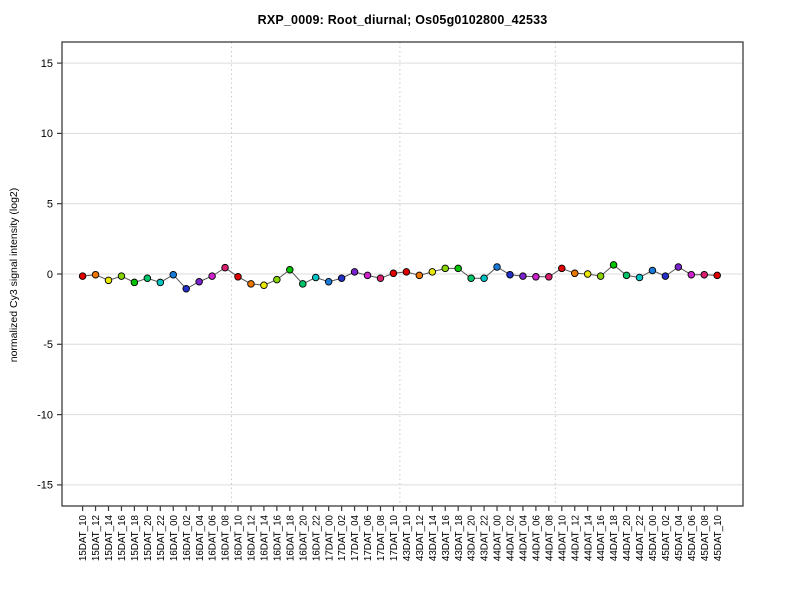 The width and height of the screenshot is (800, 600). Describe the element at coordinates (653, 537) in the screenshot. I see `x-axis-tick-label: 45DAT_00` at that location.